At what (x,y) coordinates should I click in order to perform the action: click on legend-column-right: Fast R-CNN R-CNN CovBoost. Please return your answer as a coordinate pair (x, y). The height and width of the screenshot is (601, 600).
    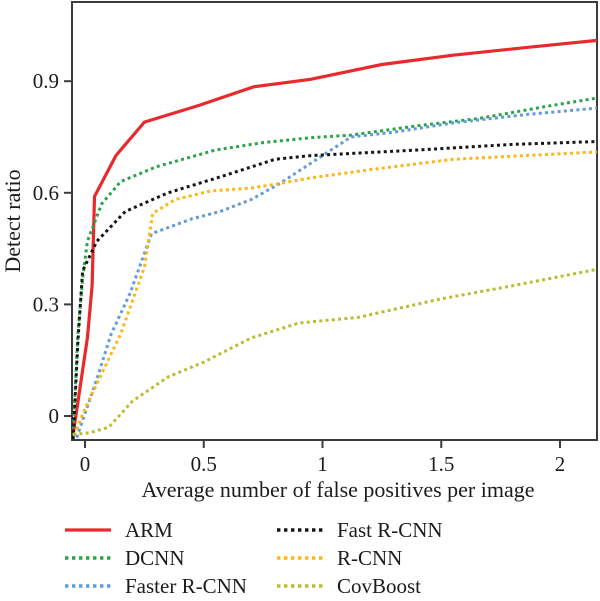
    Looking at the image, I should click on (359, 558).